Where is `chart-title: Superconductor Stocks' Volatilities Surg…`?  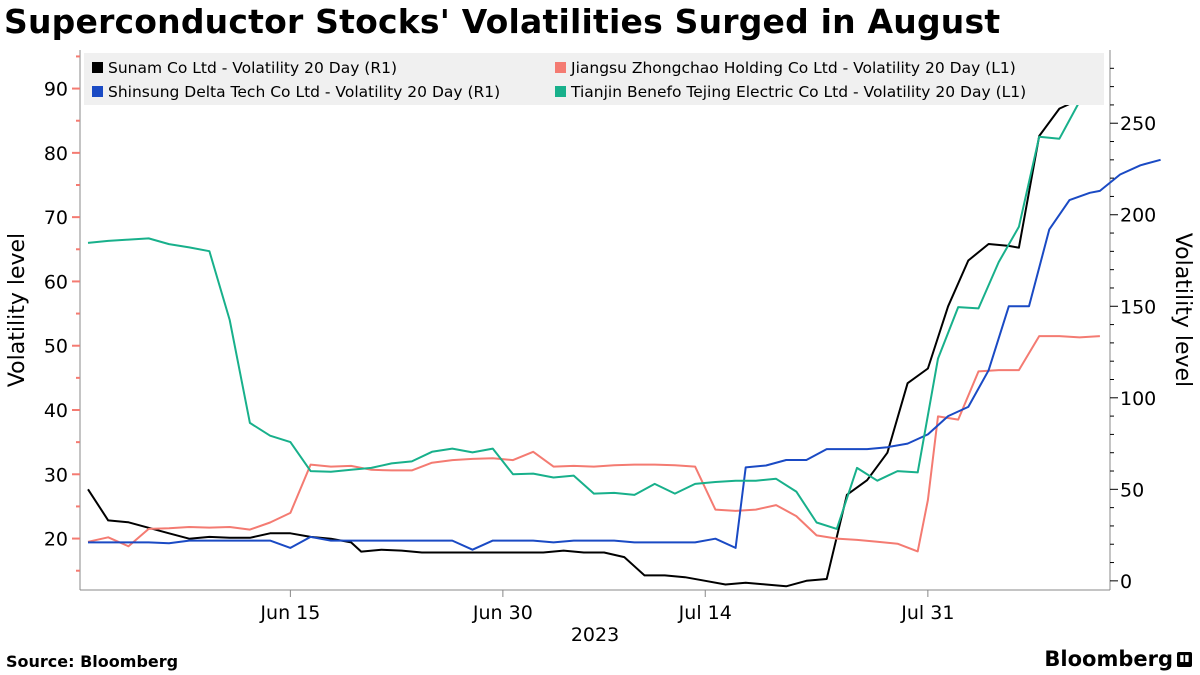 chart-title: Superconductor Stocks' Volatilities Surg… is located at coordinates (502, 21).